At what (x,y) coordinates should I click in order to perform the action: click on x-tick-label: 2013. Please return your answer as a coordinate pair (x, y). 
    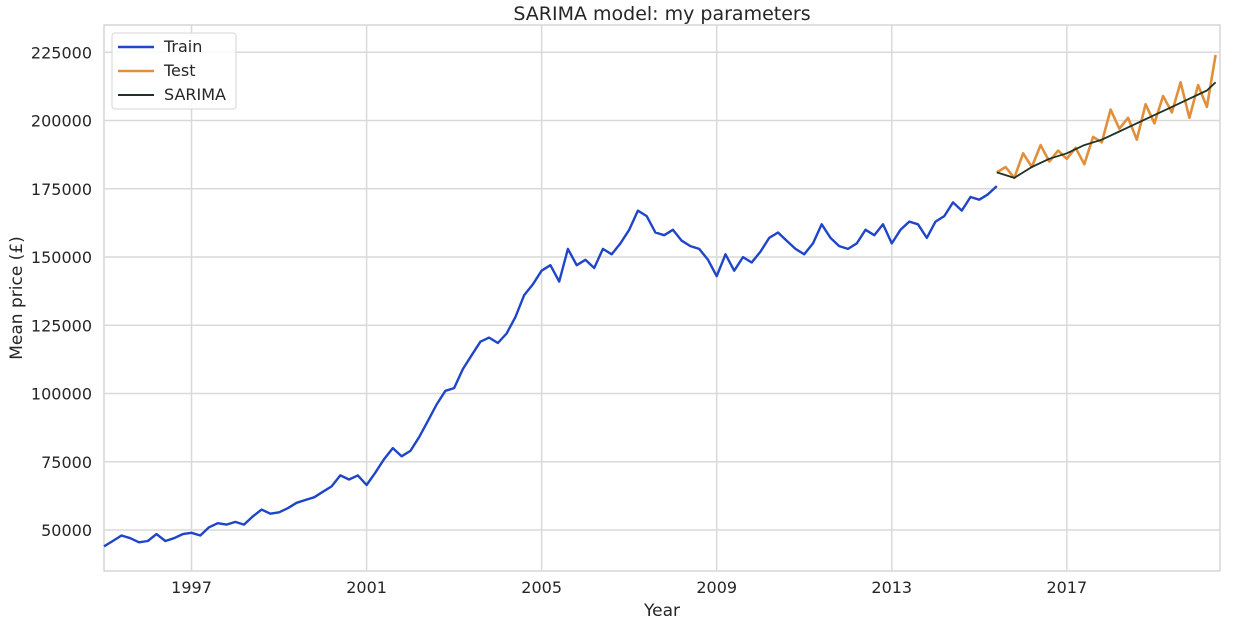
    Looking at the image, I should click on (891, 587).